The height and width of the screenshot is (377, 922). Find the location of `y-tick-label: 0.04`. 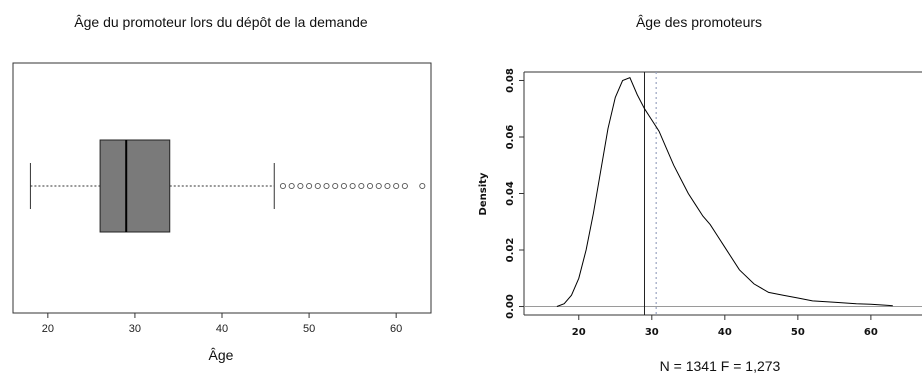

y-tick-label: 0.04 is located at coordinates (510, 193).